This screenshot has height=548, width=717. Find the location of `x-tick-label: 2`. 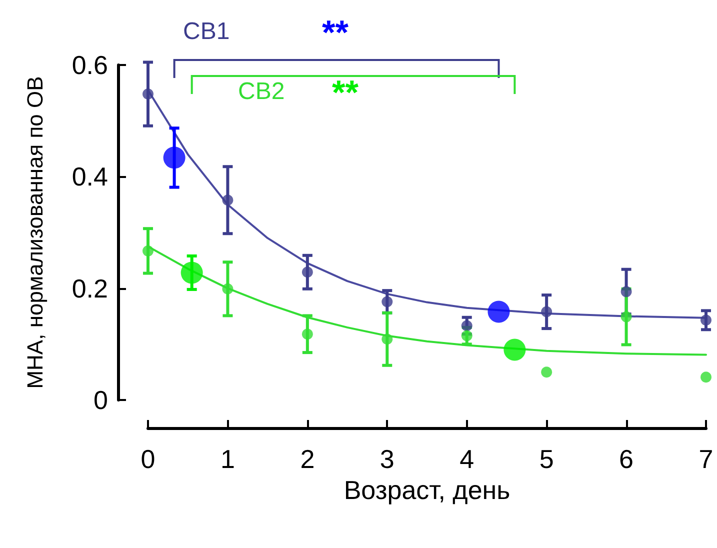

x-tick-label: 2 is located at coordinates (307, 459).